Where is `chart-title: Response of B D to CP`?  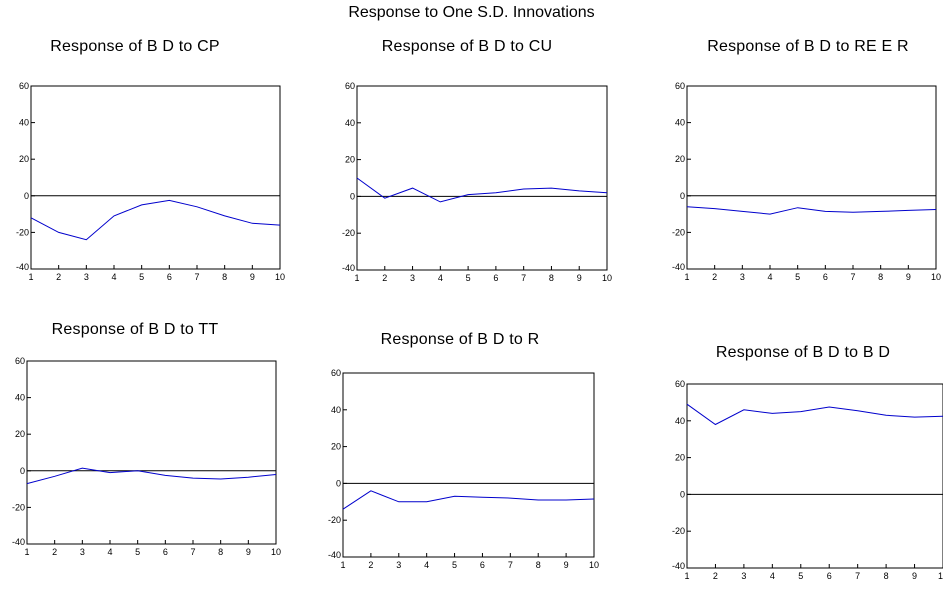 chart-title: Response of B D to CP is located at coordinates (135, 46).